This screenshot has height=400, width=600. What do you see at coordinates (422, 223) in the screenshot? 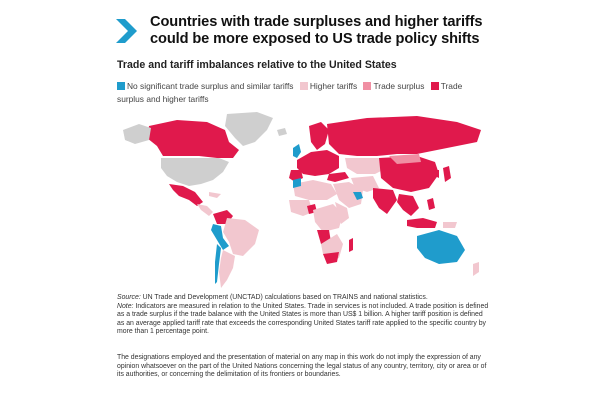
I see `region-indonesia` at bounding box center [422, 223].